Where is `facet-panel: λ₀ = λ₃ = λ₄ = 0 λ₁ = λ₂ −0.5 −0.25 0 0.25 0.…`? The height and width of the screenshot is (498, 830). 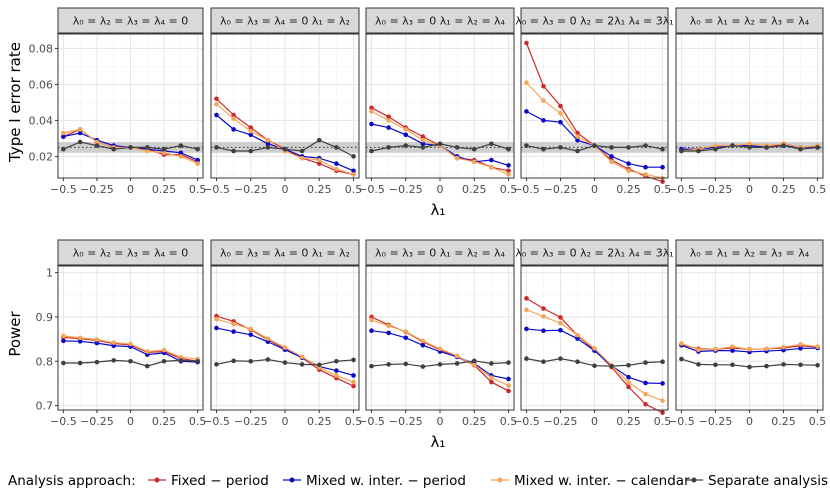 facet-panel: λ₀ = λ₃ = λ₄ = 0 λ₁ = λ₂ −0.5 −0.25 0 0.25 0.… is located at coordinates (282, 333).